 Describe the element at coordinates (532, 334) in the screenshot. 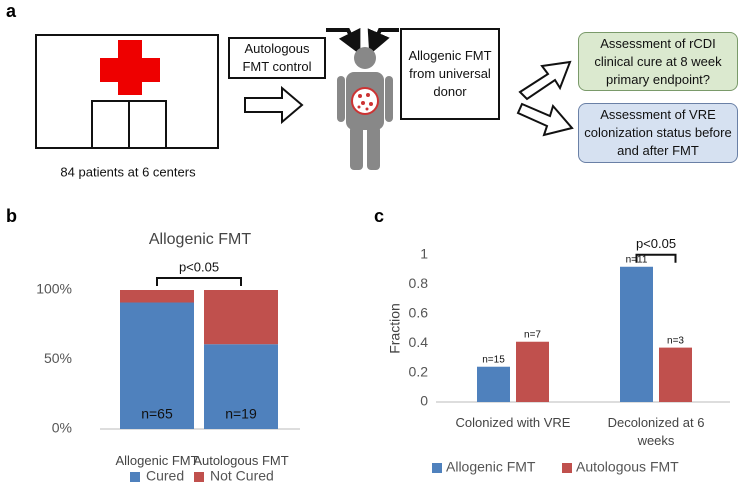

I see `bar-label: n=7` at that location.